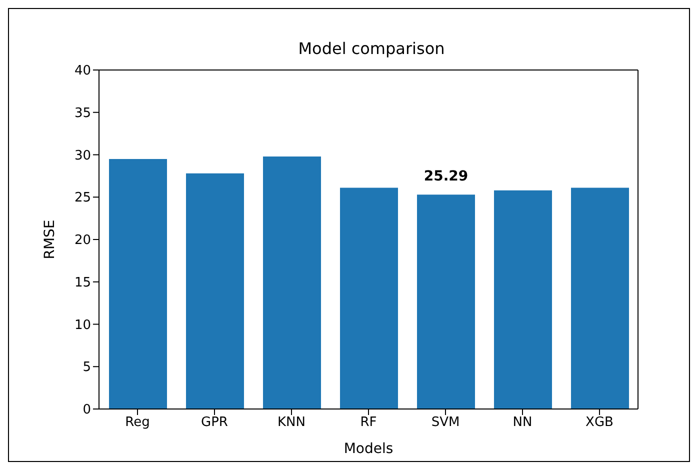 This screenshot has width=700, height=473. Describe the element at coordinates (82, 156) in the screenshot. I see `y-tick-label: 30` at that location.